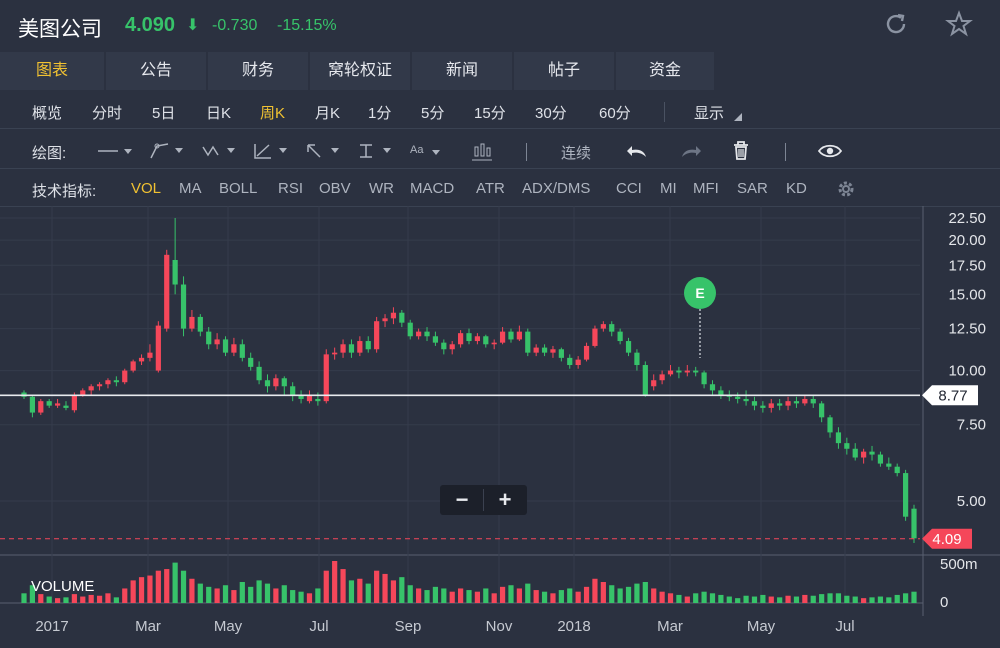  Describe the element at coordinates (462, 71) in the screenshot. I see `tab-news: 新闻` at that location.